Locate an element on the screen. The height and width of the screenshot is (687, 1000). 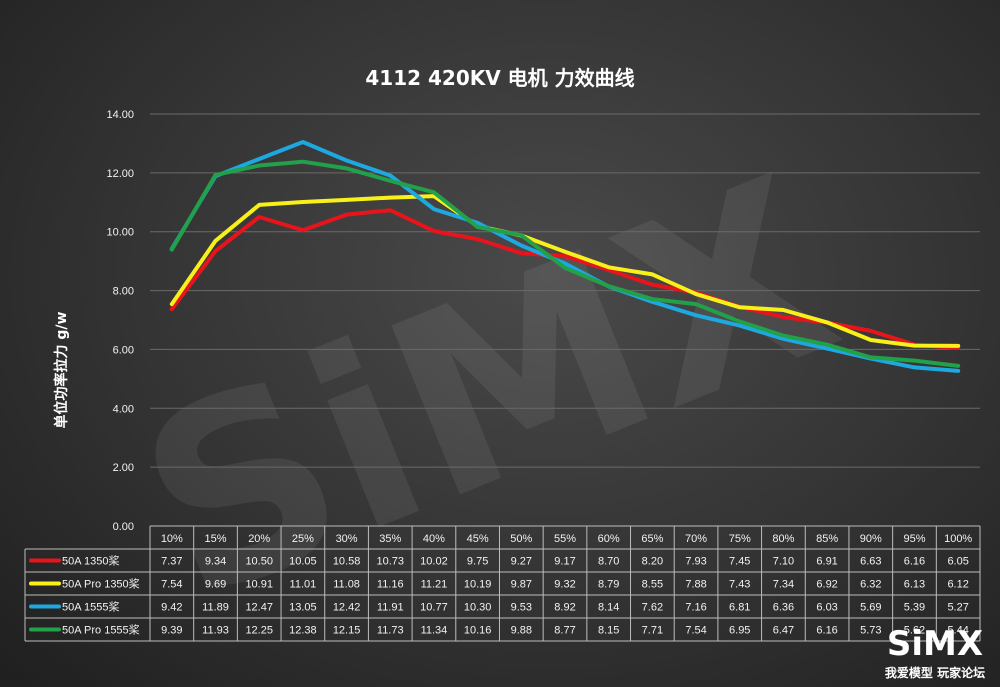
x-tick-label: 55% is located at coordinates (565, 539).